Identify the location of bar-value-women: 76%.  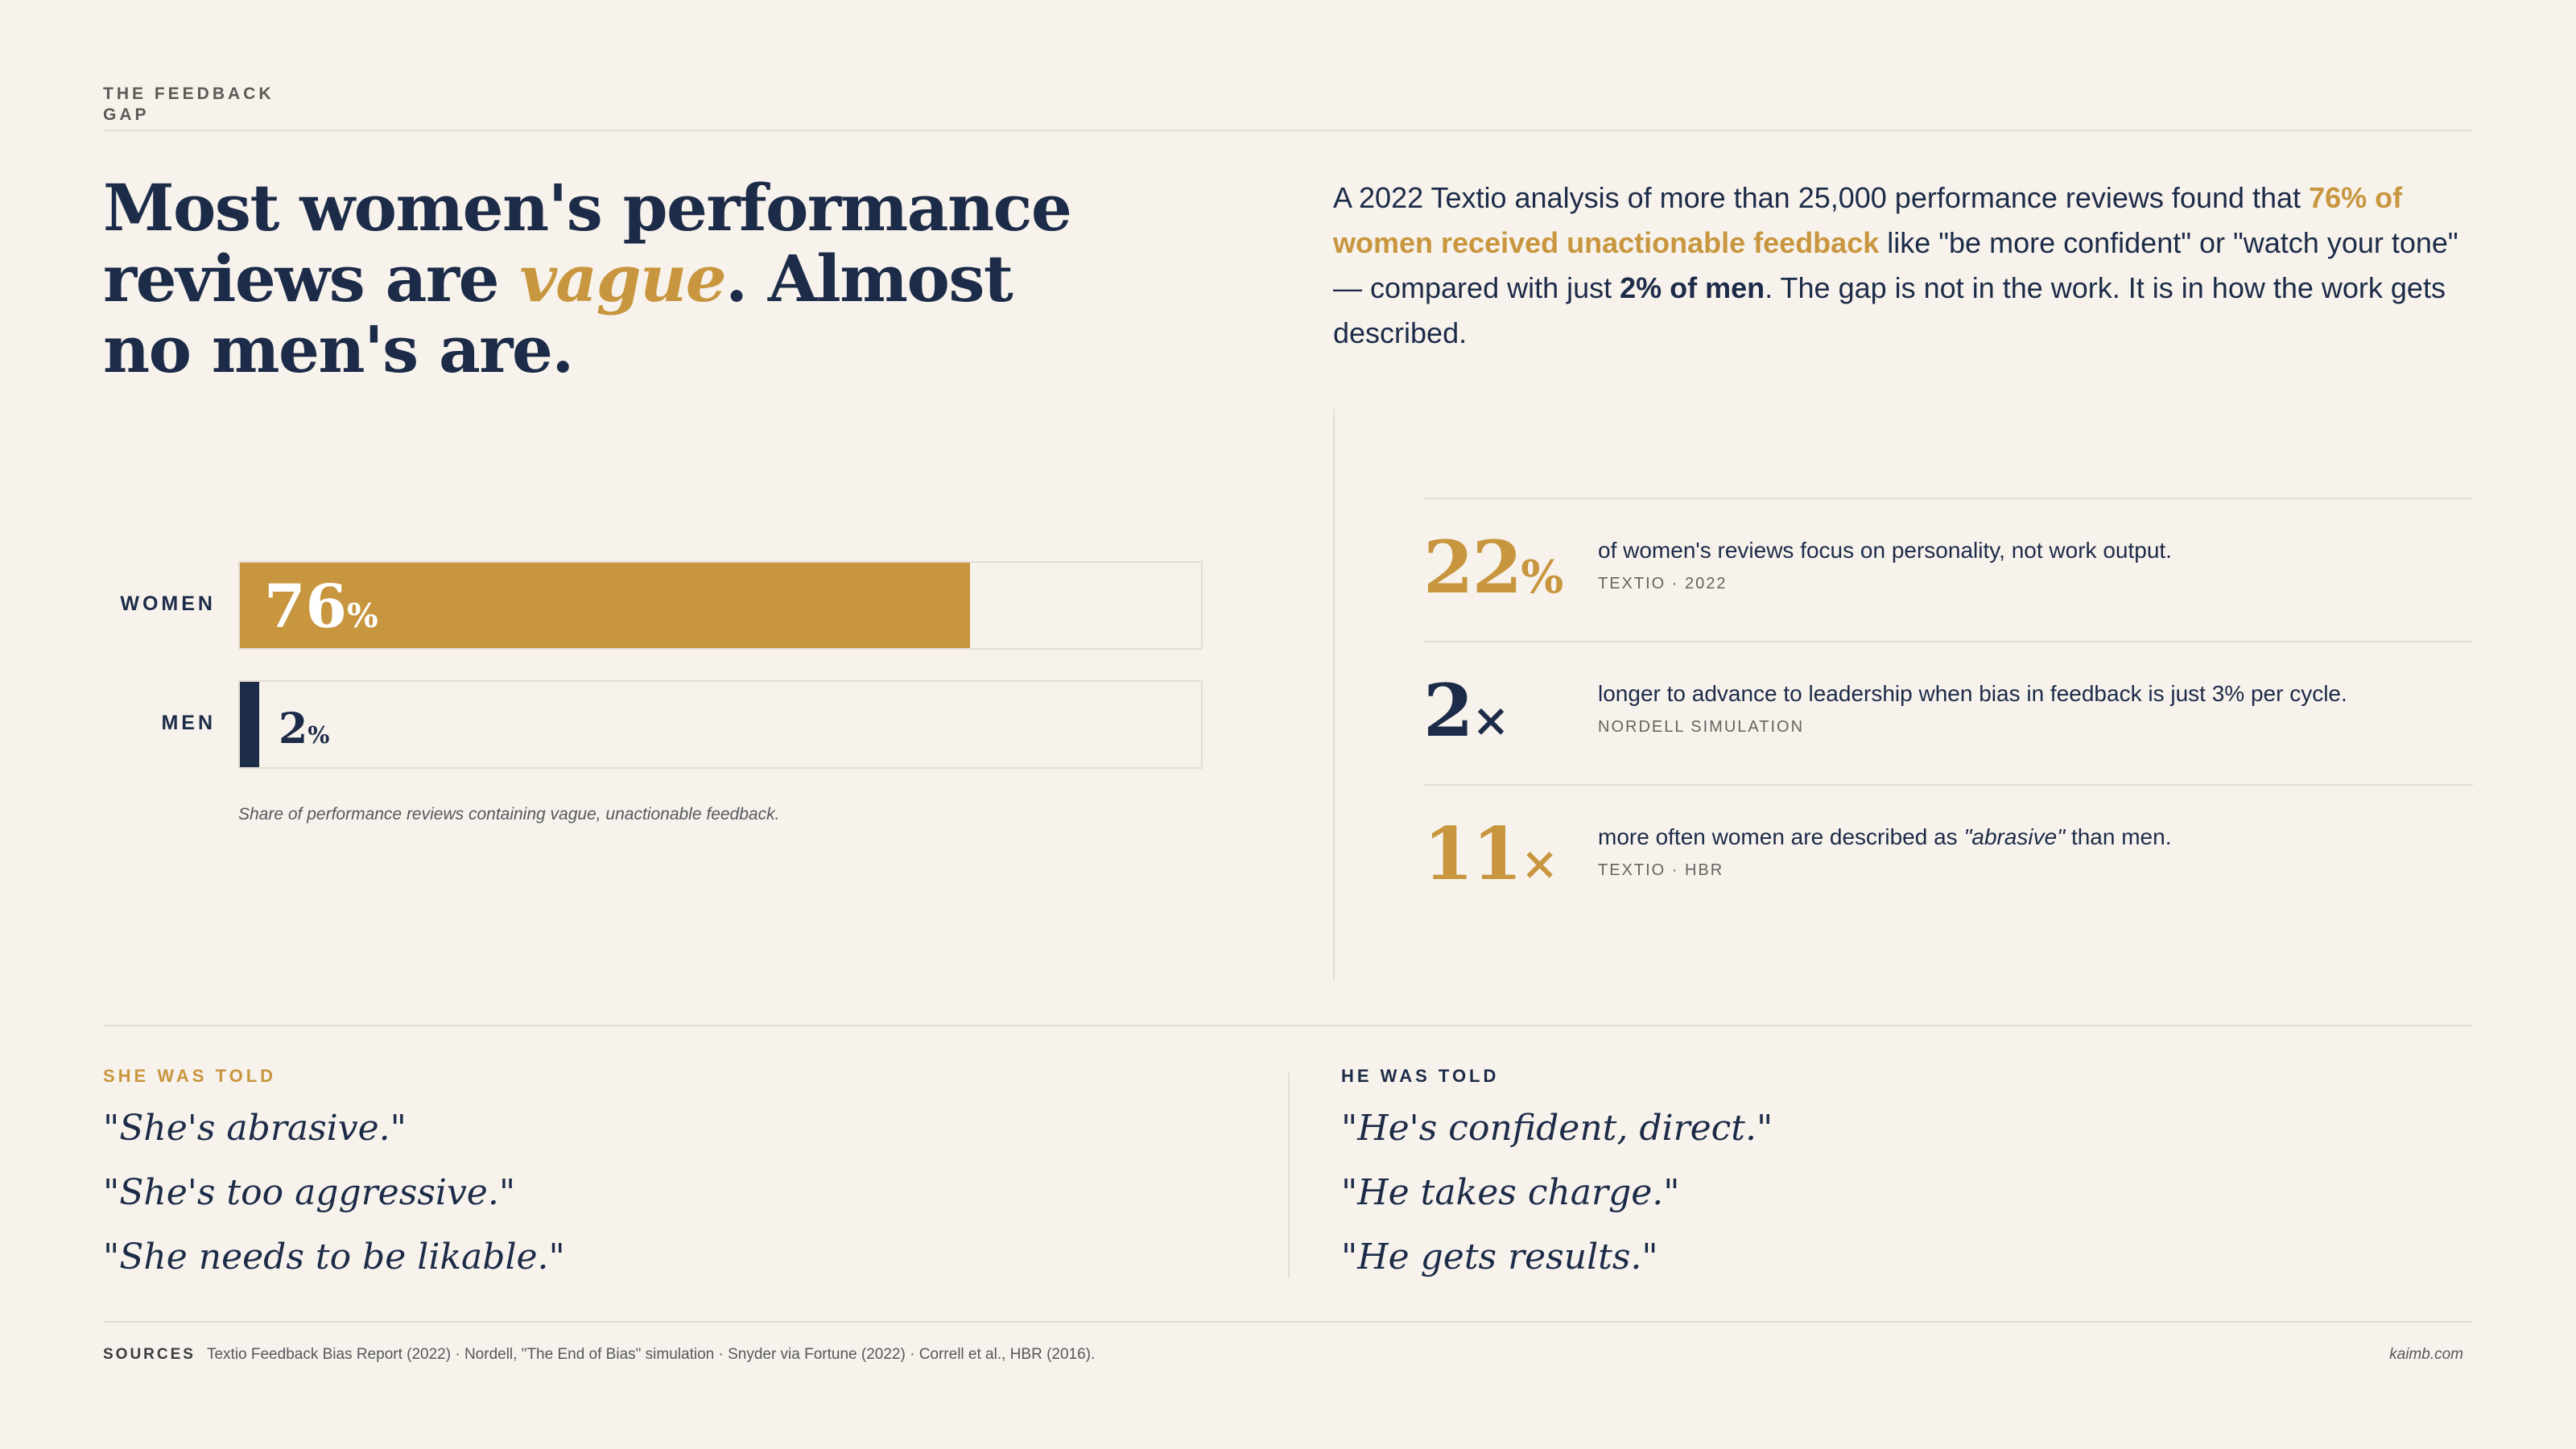
(321, 607).